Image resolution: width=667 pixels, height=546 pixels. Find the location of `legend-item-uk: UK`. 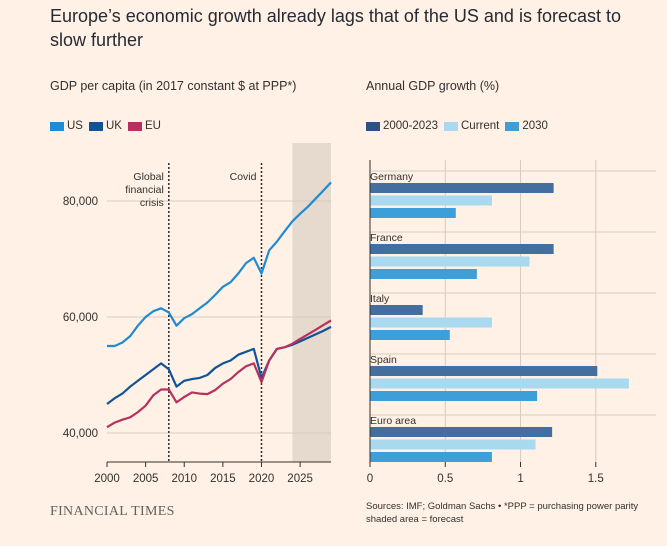

legend-item-uk: UK is located at coordinates (105, 126).